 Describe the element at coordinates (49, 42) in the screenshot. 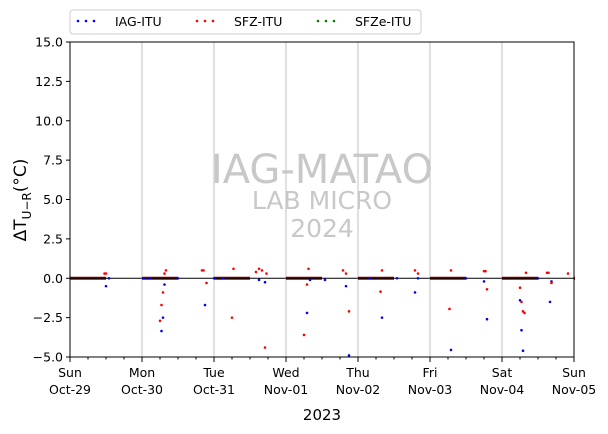

I see `y-tick-label: 15.0` at that location.